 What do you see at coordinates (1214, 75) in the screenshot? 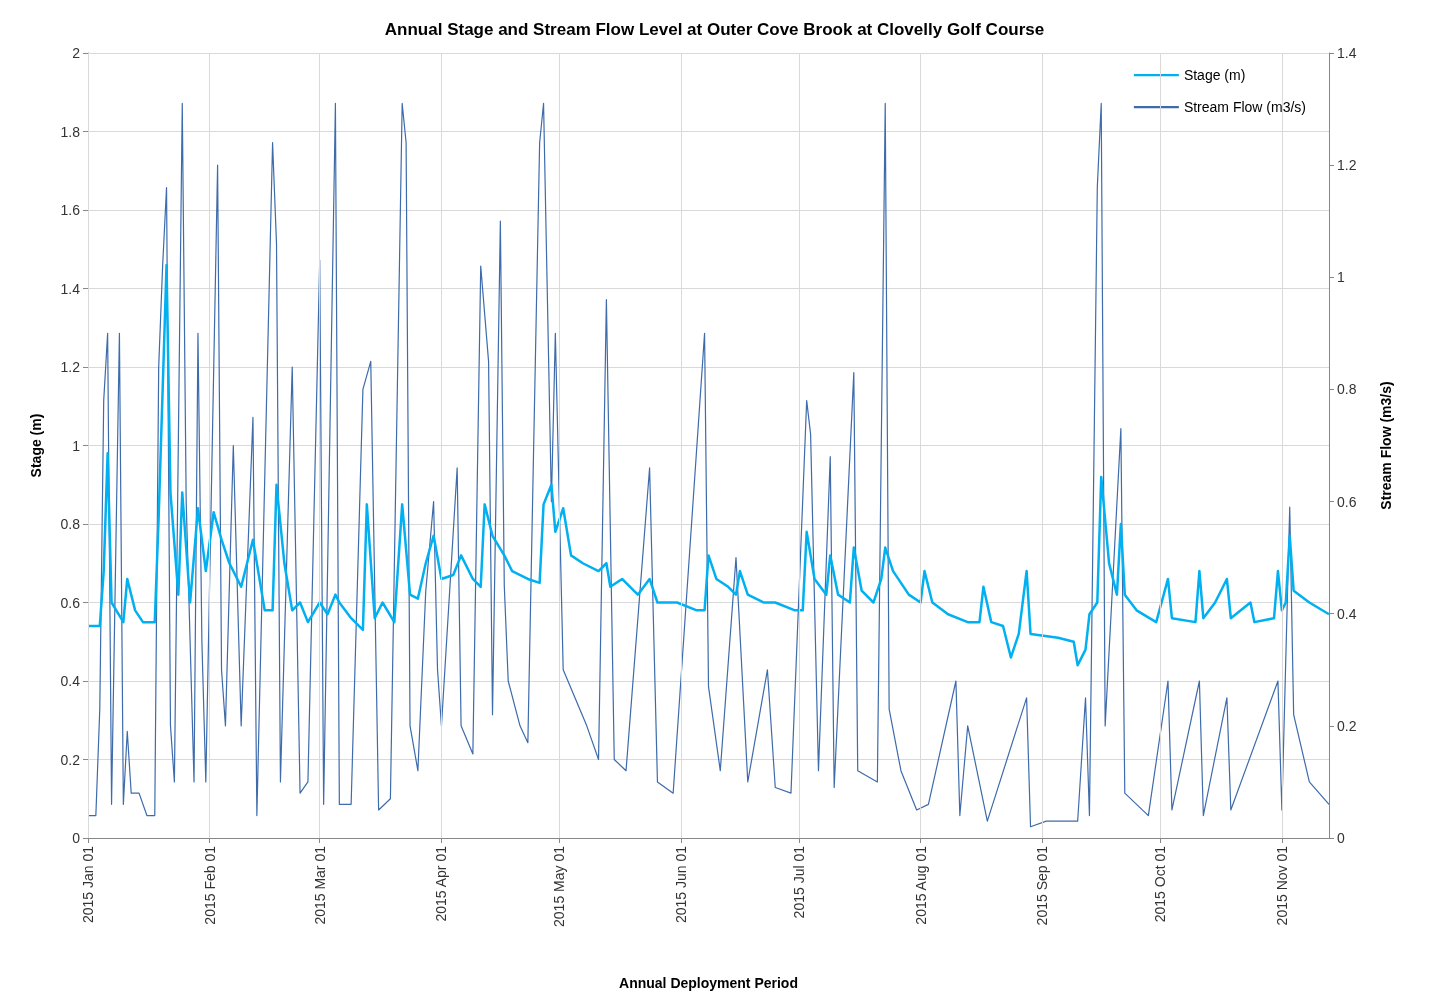
I see `legend-label: Stage (m)` at bounding box center [1214, 75].